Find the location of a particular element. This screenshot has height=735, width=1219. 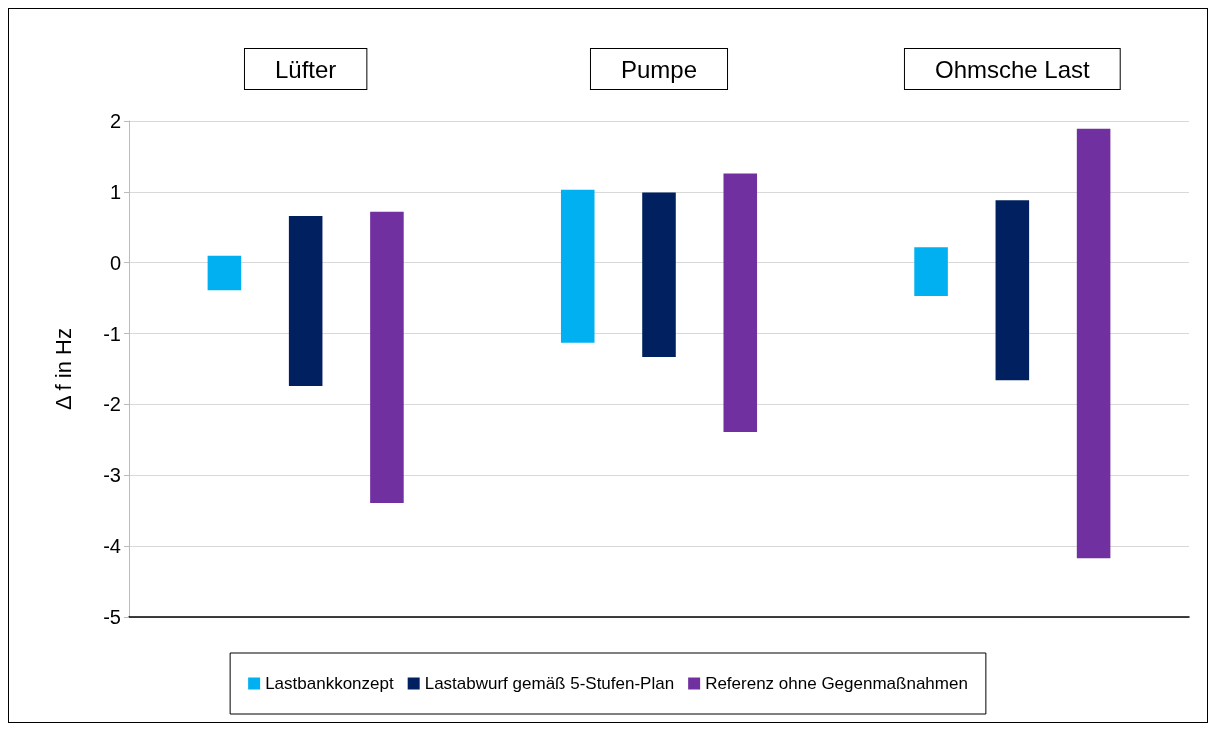

y-tick-label: -2 is located at coordinates (112, 404).